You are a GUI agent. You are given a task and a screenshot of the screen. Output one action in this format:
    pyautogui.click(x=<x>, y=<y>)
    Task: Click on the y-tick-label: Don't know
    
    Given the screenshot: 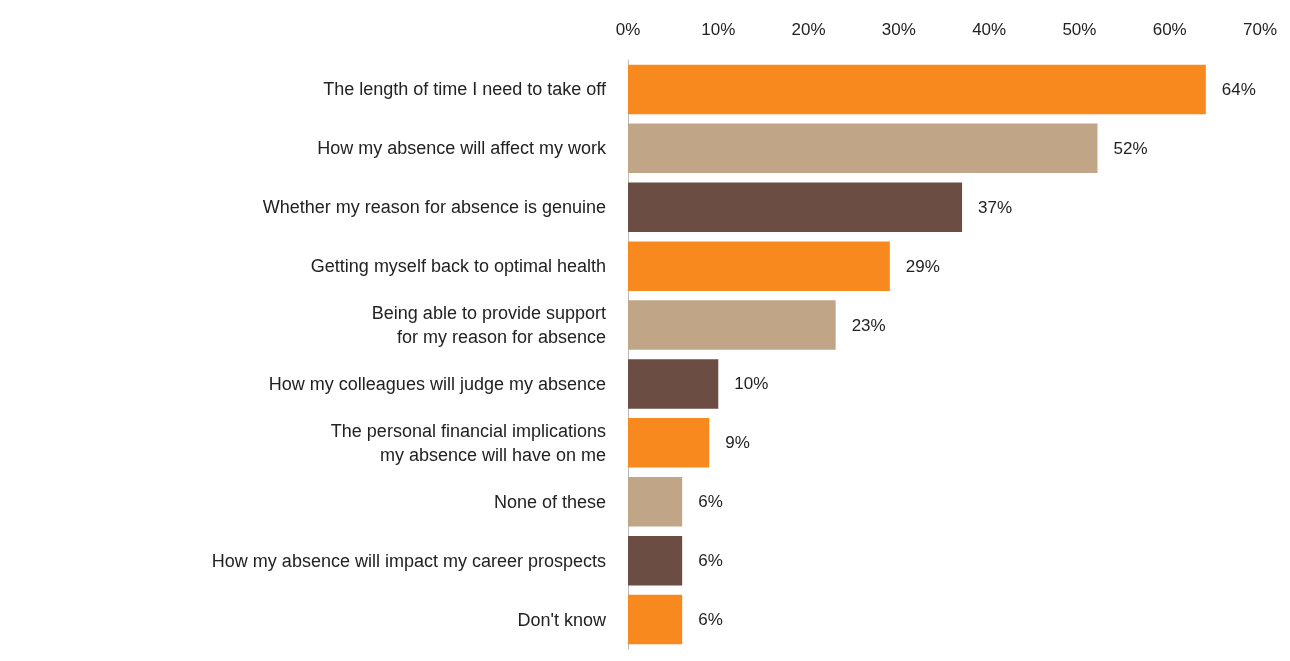 What is the action you would take?
    pyautogui.click(x=562, y=619)
    